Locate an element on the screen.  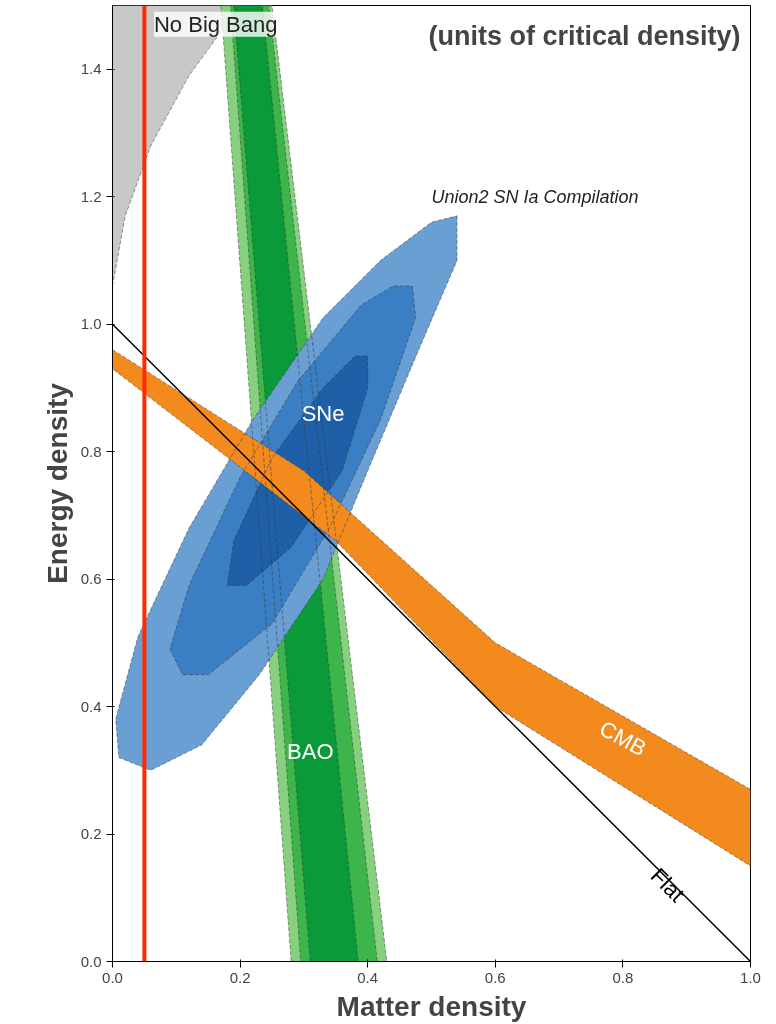
y-tick-label: 0.0 is located at coordinates (91, 961).